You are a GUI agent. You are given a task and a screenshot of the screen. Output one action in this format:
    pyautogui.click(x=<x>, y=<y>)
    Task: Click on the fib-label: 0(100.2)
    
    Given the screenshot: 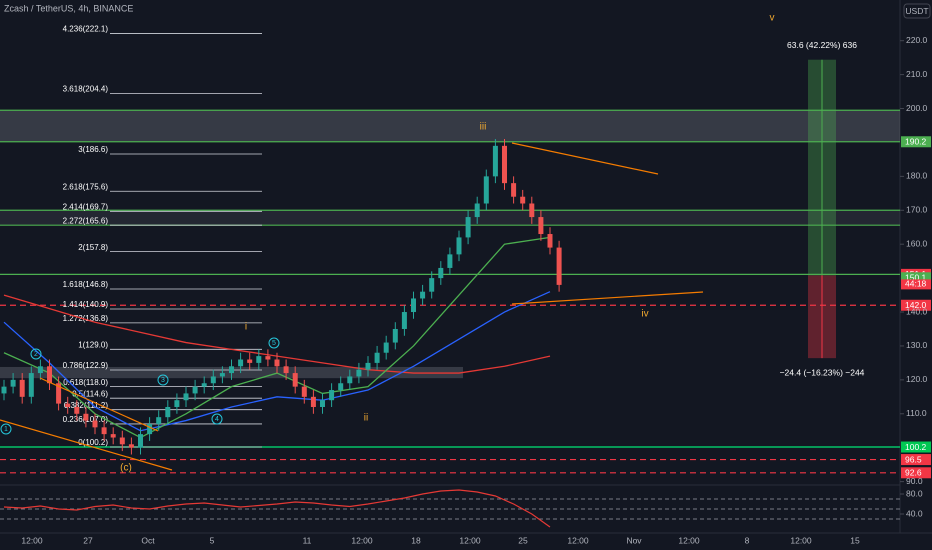 What is the action you would take?
    pyautogui.click(x=93, y=442)
    